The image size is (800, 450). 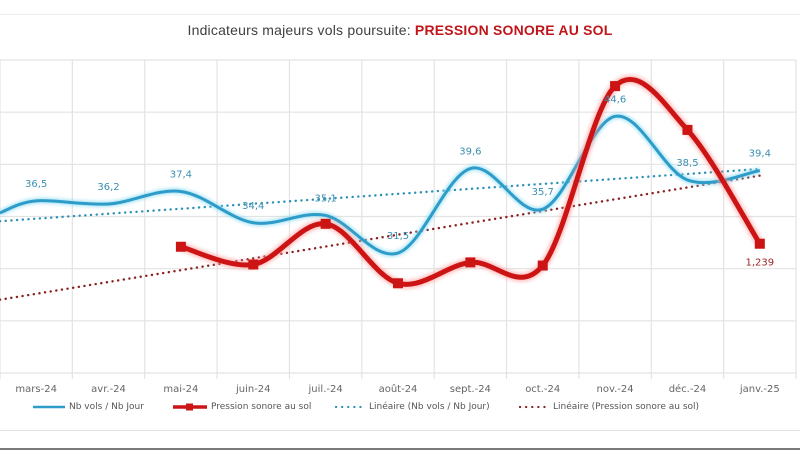 I want to click on data-label-nb-vols: 44,6, so click(x=615, y=99).